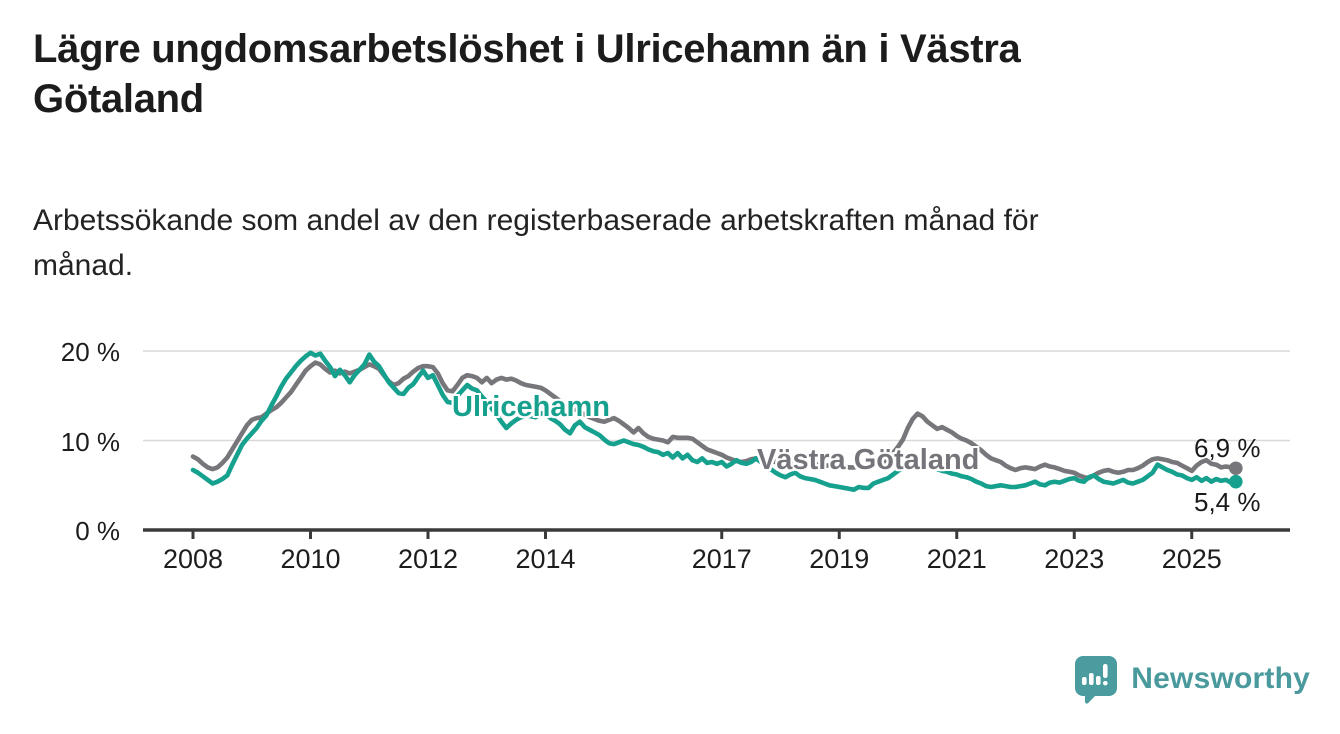 This screenshot has height=734, width=1340. What do you see at coordinates (90, 352) in the screenshot?
I see `y-axis-label: 20 %` at bounding box center [90, 352].